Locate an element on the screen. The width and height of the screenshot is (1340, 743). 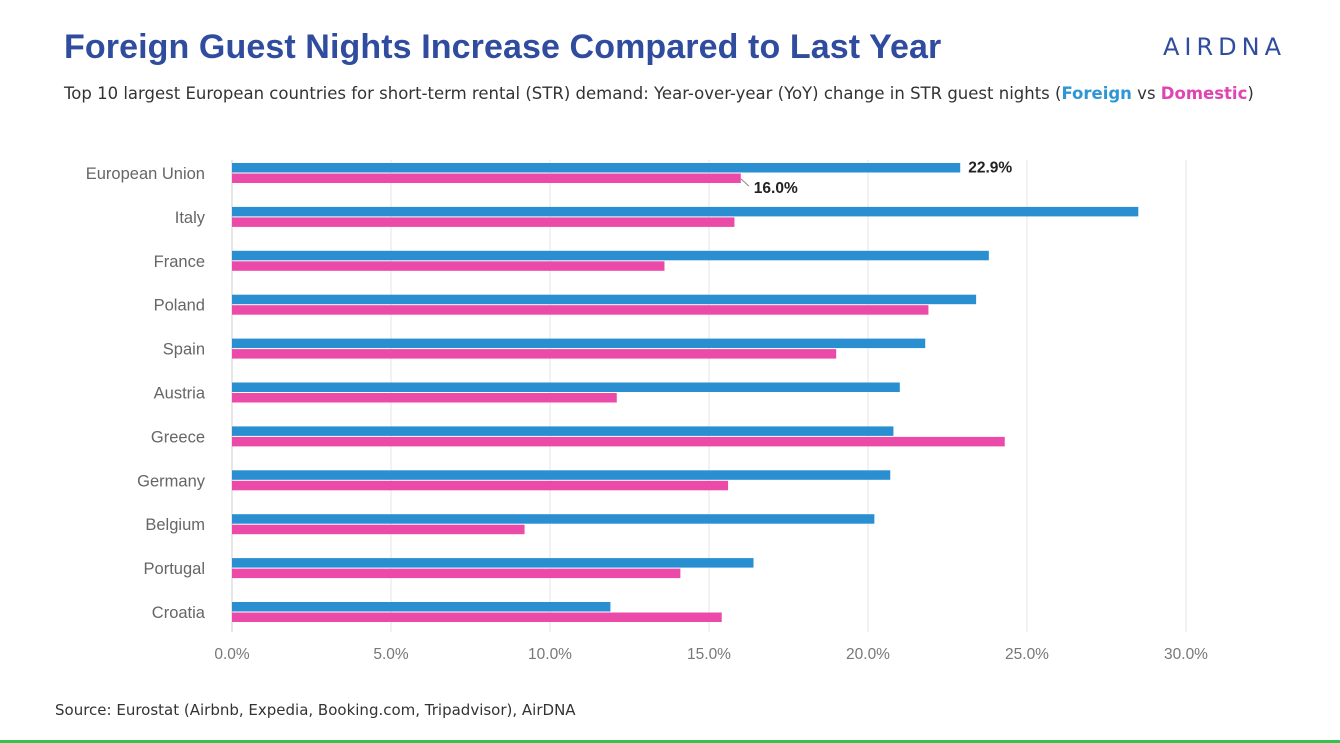
category-label: Austria is located at coordinates (180, 394).